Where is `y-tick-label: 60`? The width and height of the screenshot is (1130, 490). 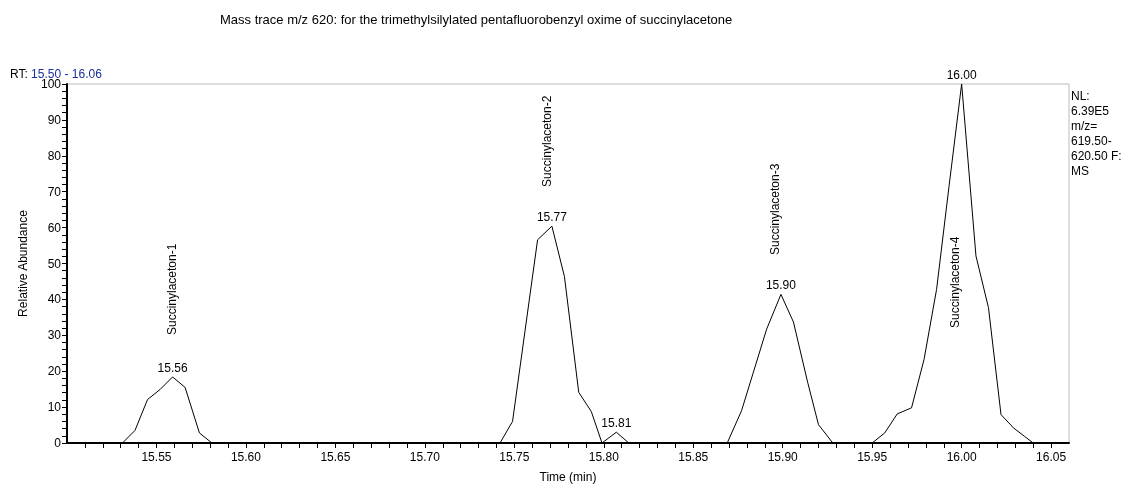
y-tick-label: 60 is located at coordinates (54, 227).